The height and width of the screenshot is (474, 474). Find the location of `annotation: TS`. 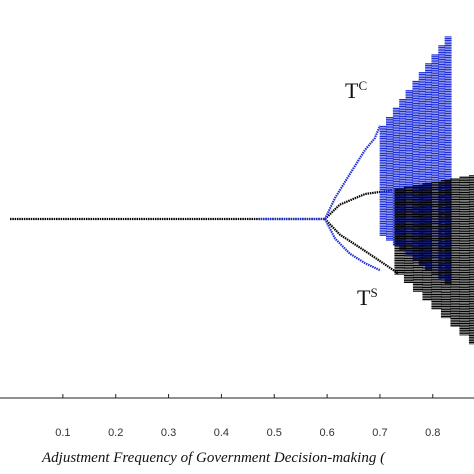

annotation: TS is located at coordinates (367, 297).